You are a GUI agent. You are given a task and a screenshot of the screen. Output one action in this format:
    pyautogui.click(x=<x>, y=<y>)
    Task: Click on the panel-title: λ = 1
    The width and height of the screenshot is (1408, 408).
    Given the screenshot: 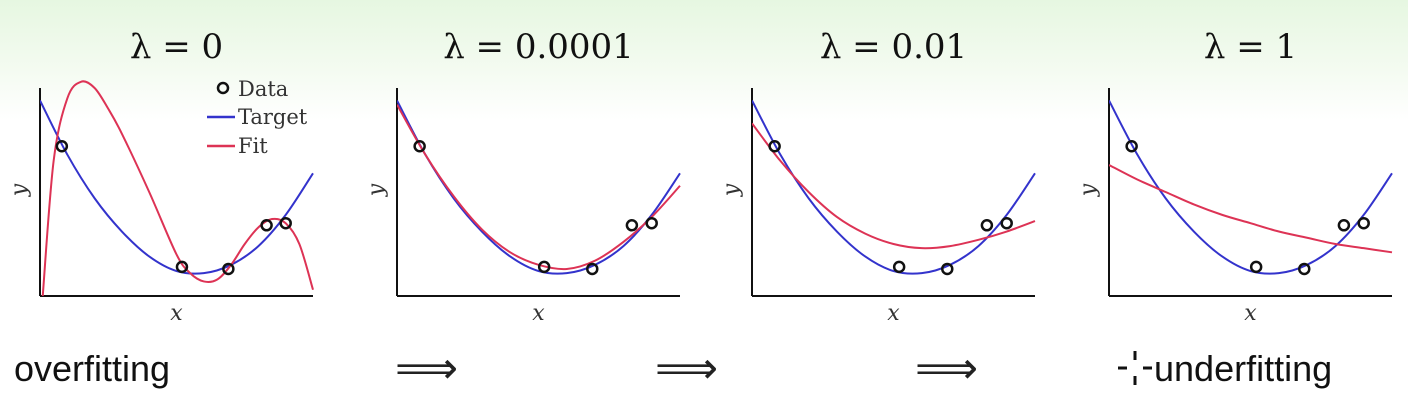 What is the action you would take?
    pyautogui.click(x=1250, y=47)
    